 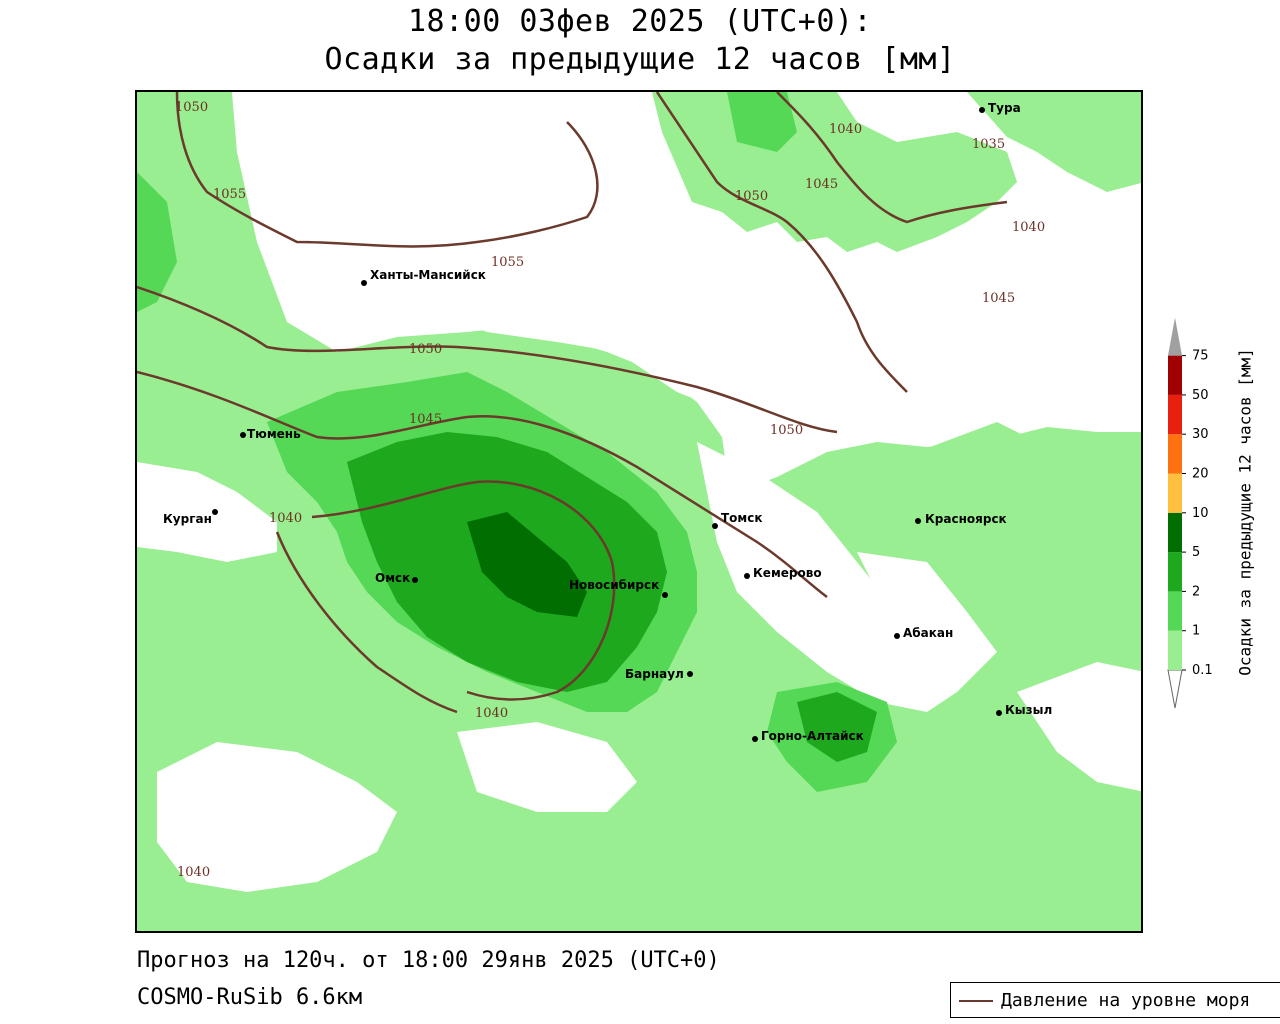 What do you see at coordinates (527, 564) in the screenshot?
I see `precip-very-heavy-area` at bounding box center [527, 564].